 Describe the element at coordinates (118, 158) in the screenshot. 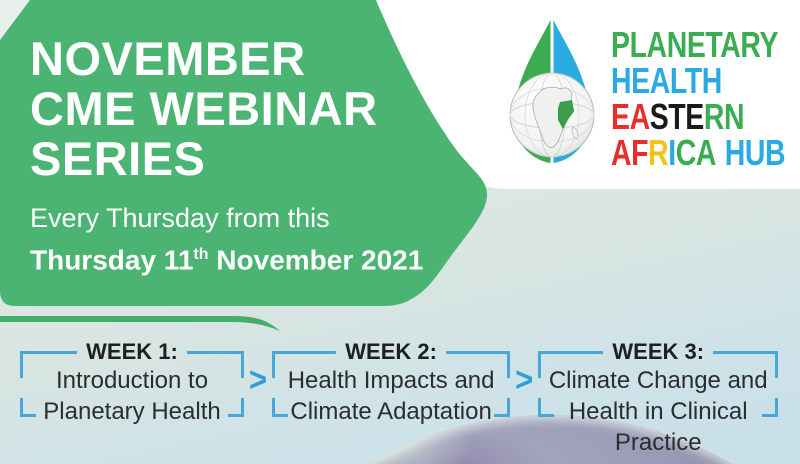

I see `title-line: SERIES` at that location.